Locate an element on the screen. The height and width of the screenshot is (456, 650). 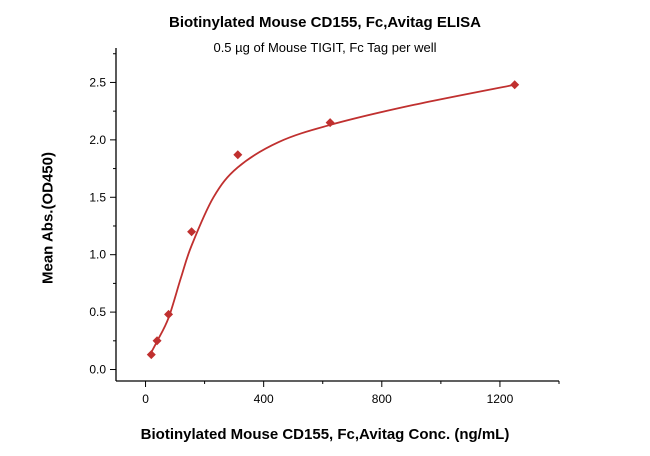
y-tick-label: 0.0 is located at coordinates (97, 370).